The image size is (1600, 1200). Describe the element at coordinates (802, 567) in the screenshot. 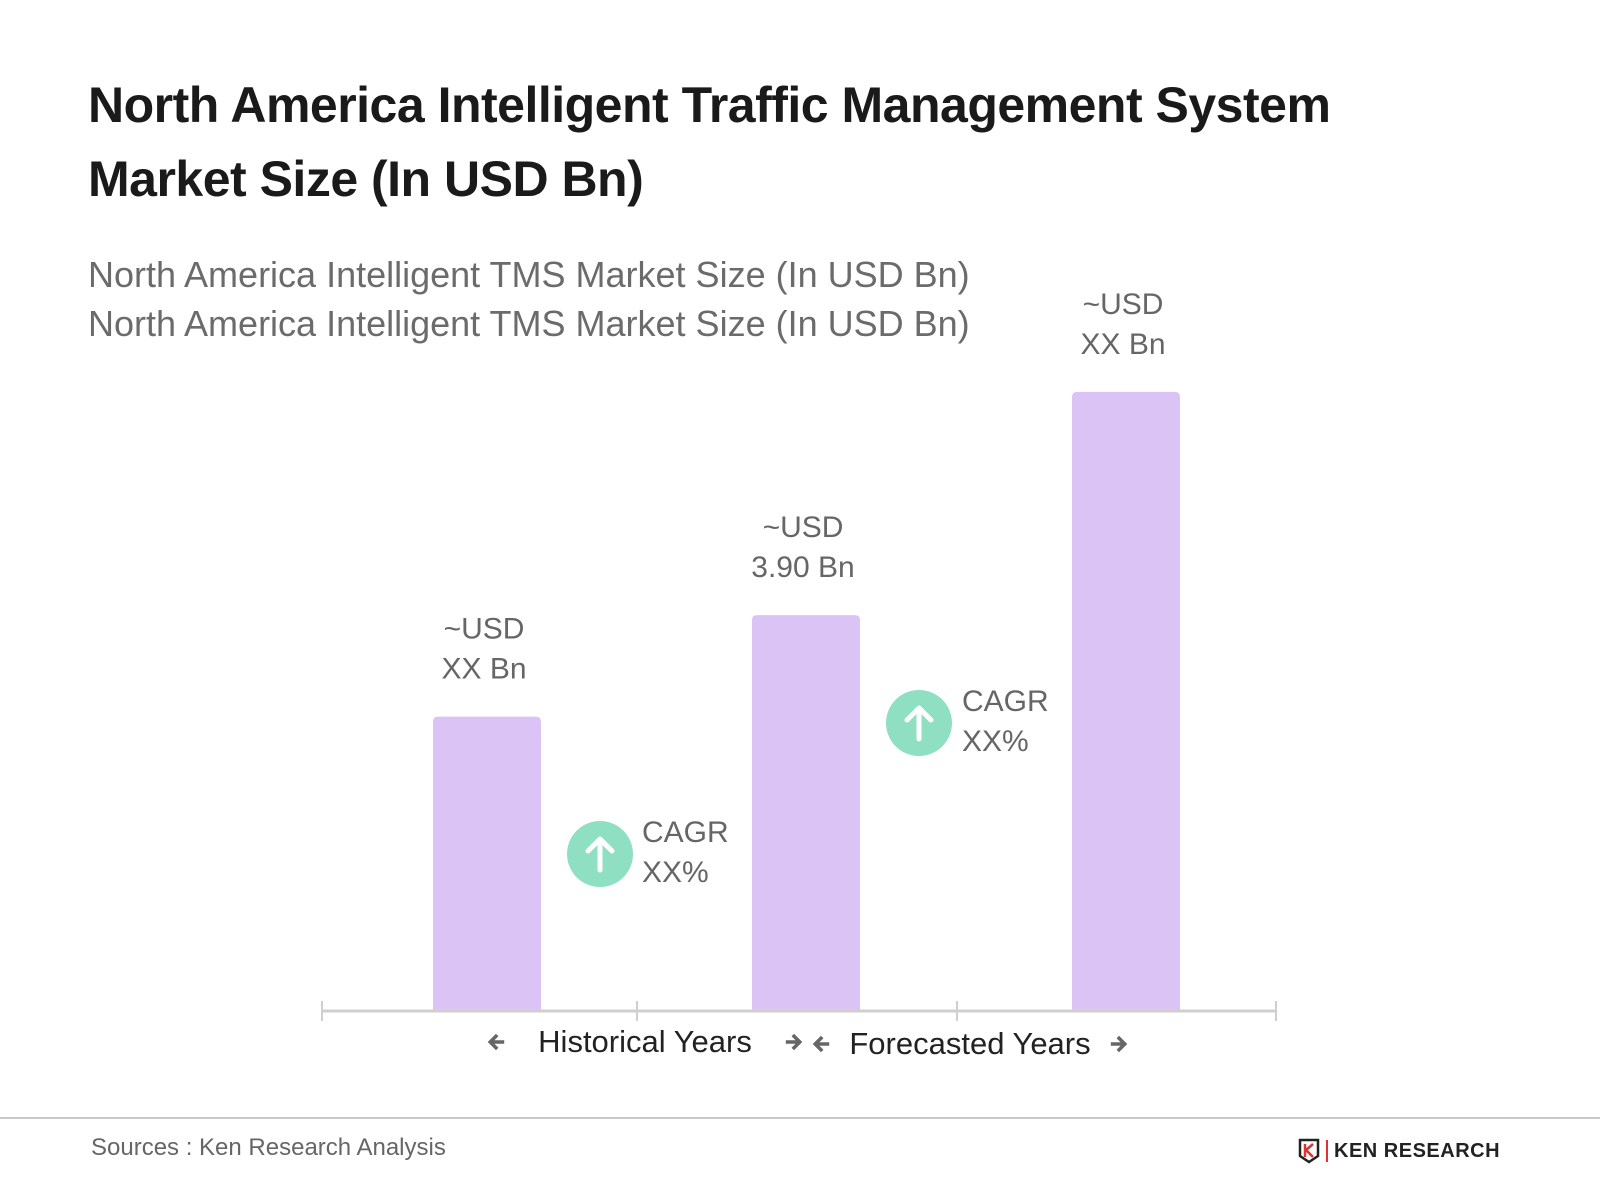

I see `data-label: 3.90 Bn` at that location.